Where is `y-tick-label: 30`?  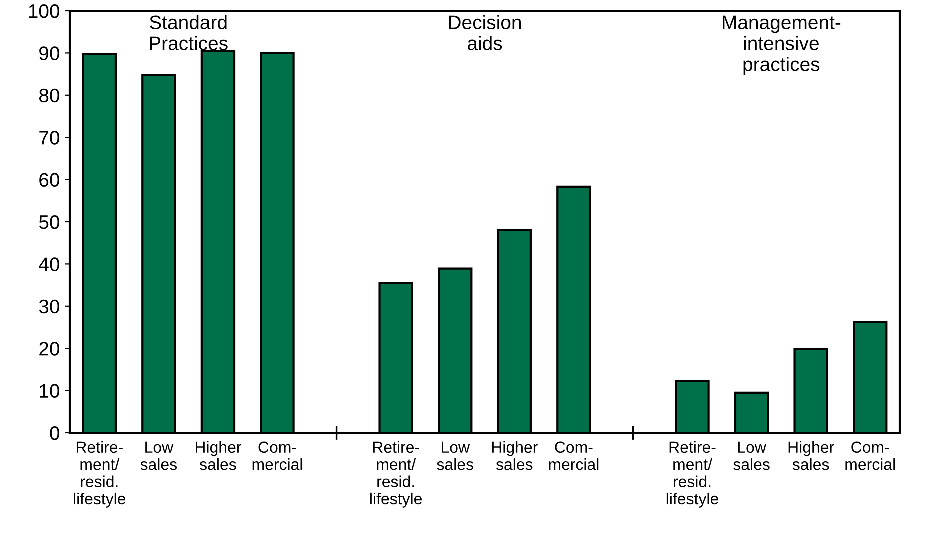
y-tick-label: 30 is located at coordinates (49, 307).